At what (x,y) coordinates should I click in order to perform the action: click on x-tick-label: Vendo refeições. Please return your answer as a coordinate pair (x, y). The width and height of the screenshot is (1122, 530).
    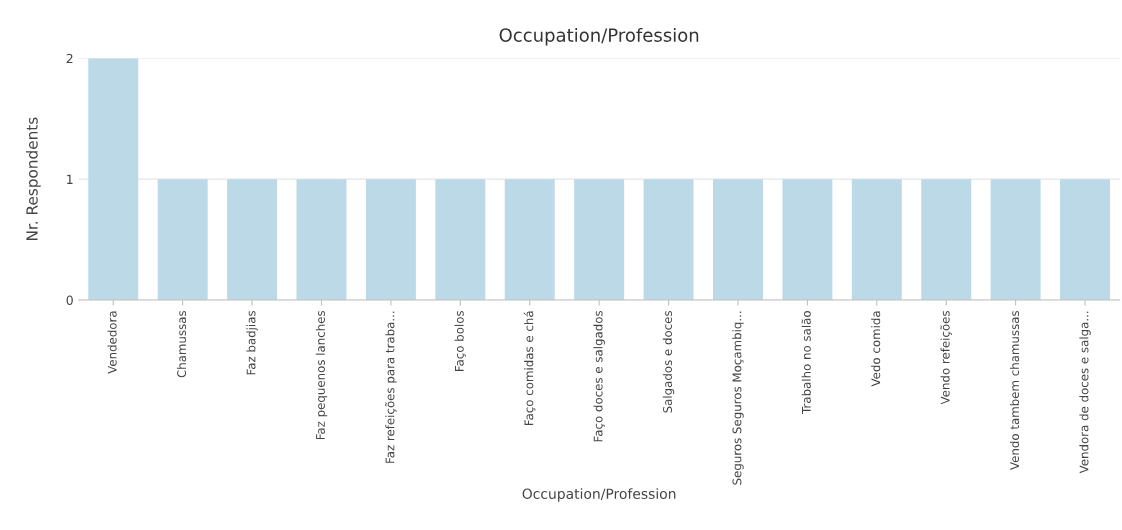
    Looking at the image, I should click on (946, 357).